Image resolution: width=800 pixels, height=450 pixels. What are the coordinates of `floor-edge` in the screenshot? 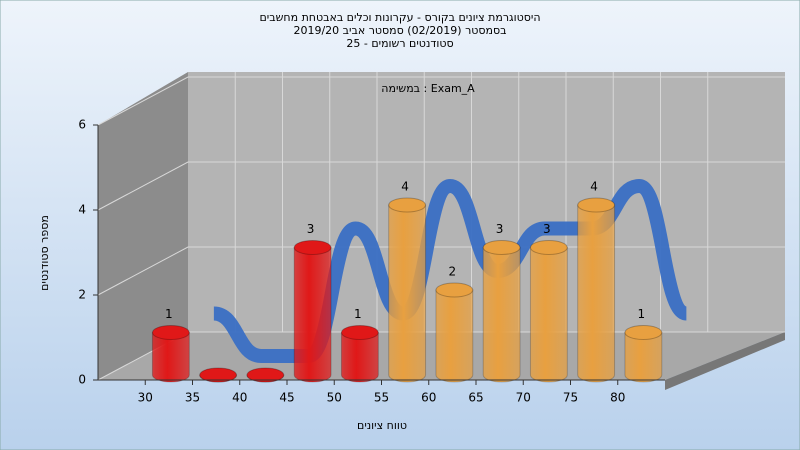 It's located at (725, 361).